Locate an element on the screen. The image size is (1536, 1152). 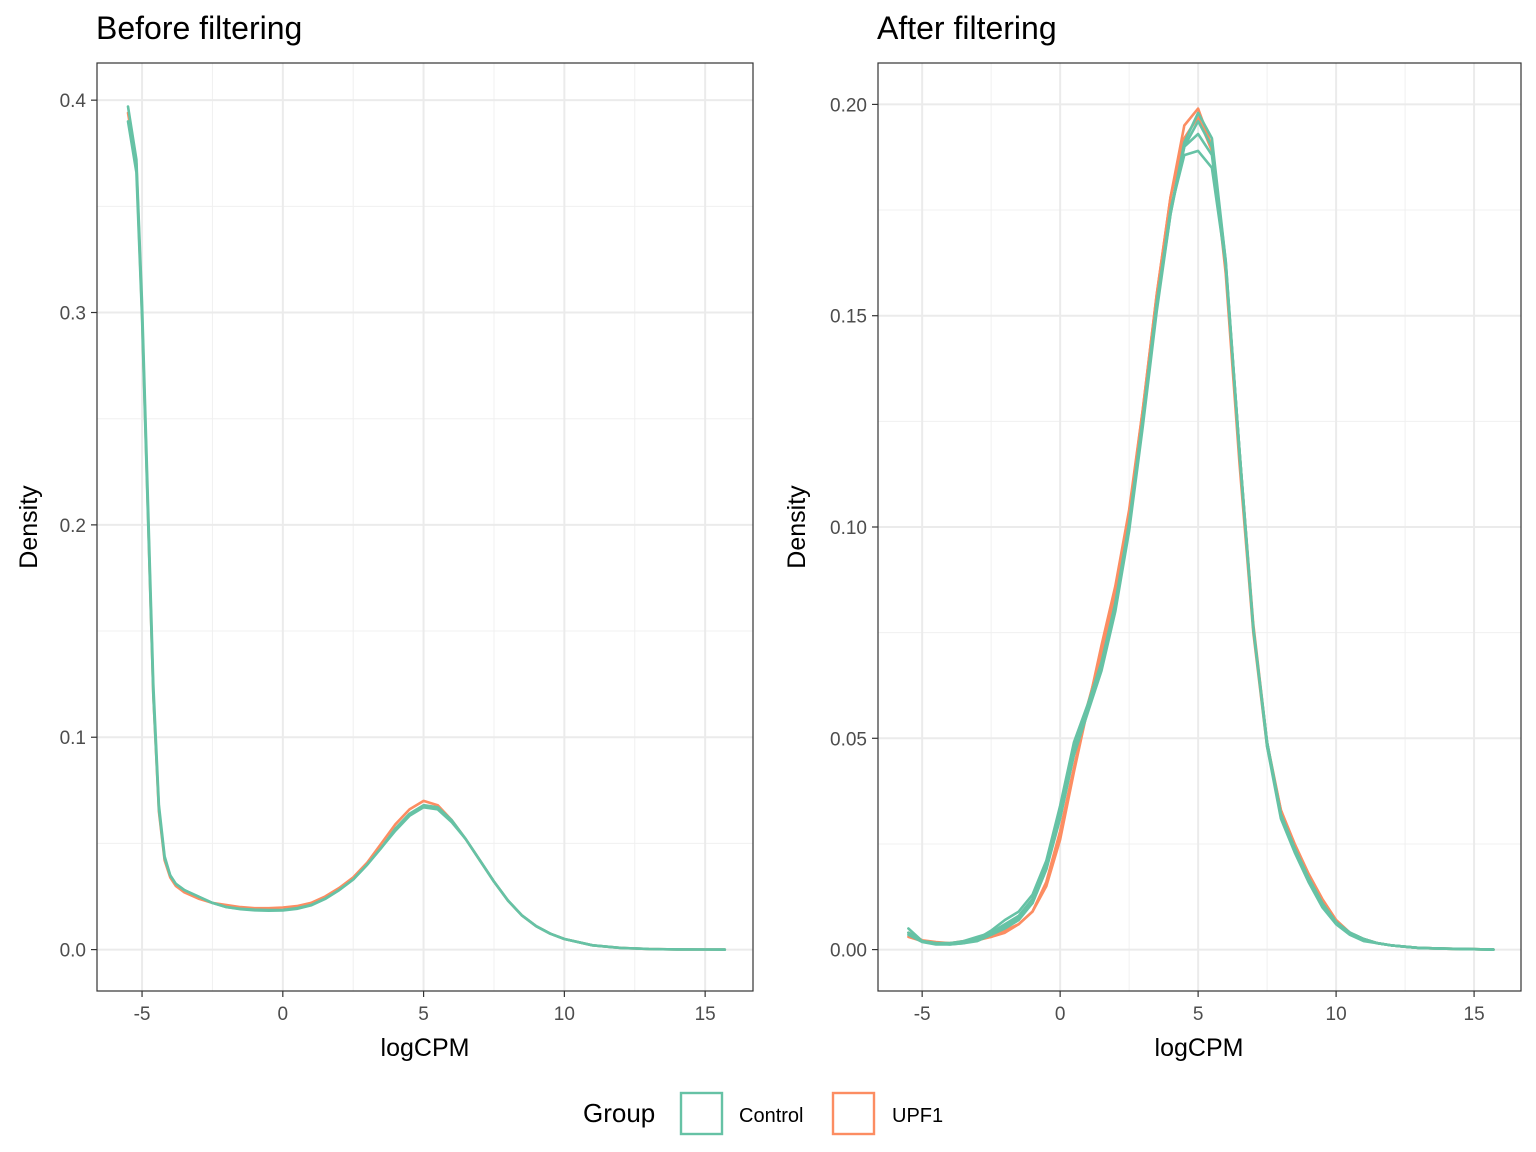
legend: Group Control UPF1 is located at coordinates (763, 1113).